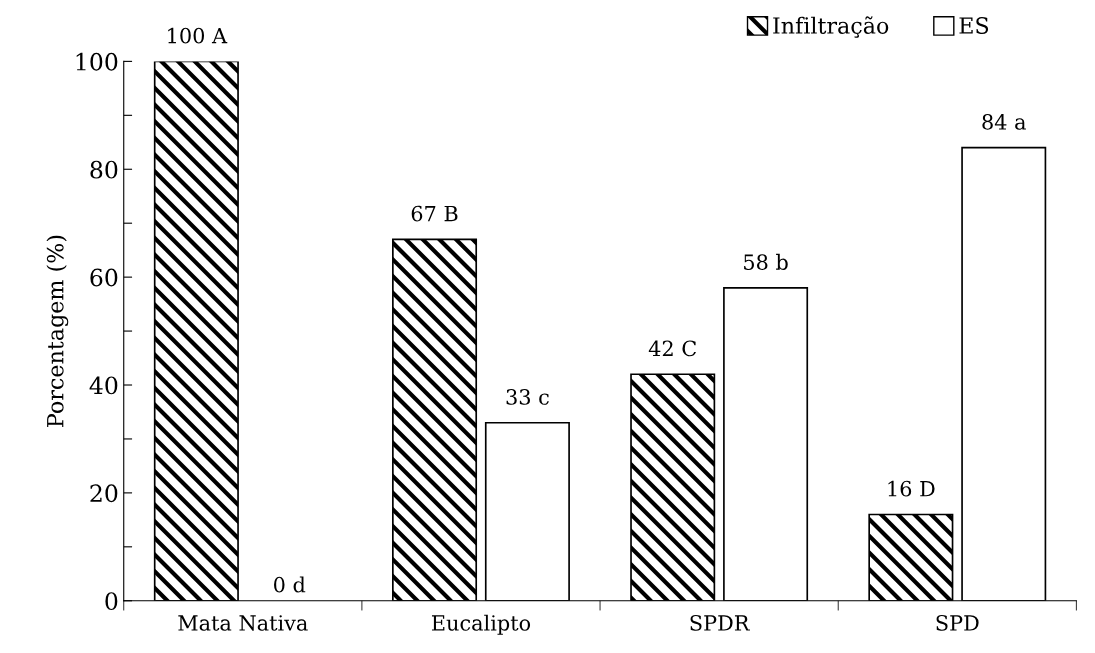  Describe the element at coordinates (57, 331) in the screenshot. I see `y-axis-title: Porcentagem (%)` at that location.